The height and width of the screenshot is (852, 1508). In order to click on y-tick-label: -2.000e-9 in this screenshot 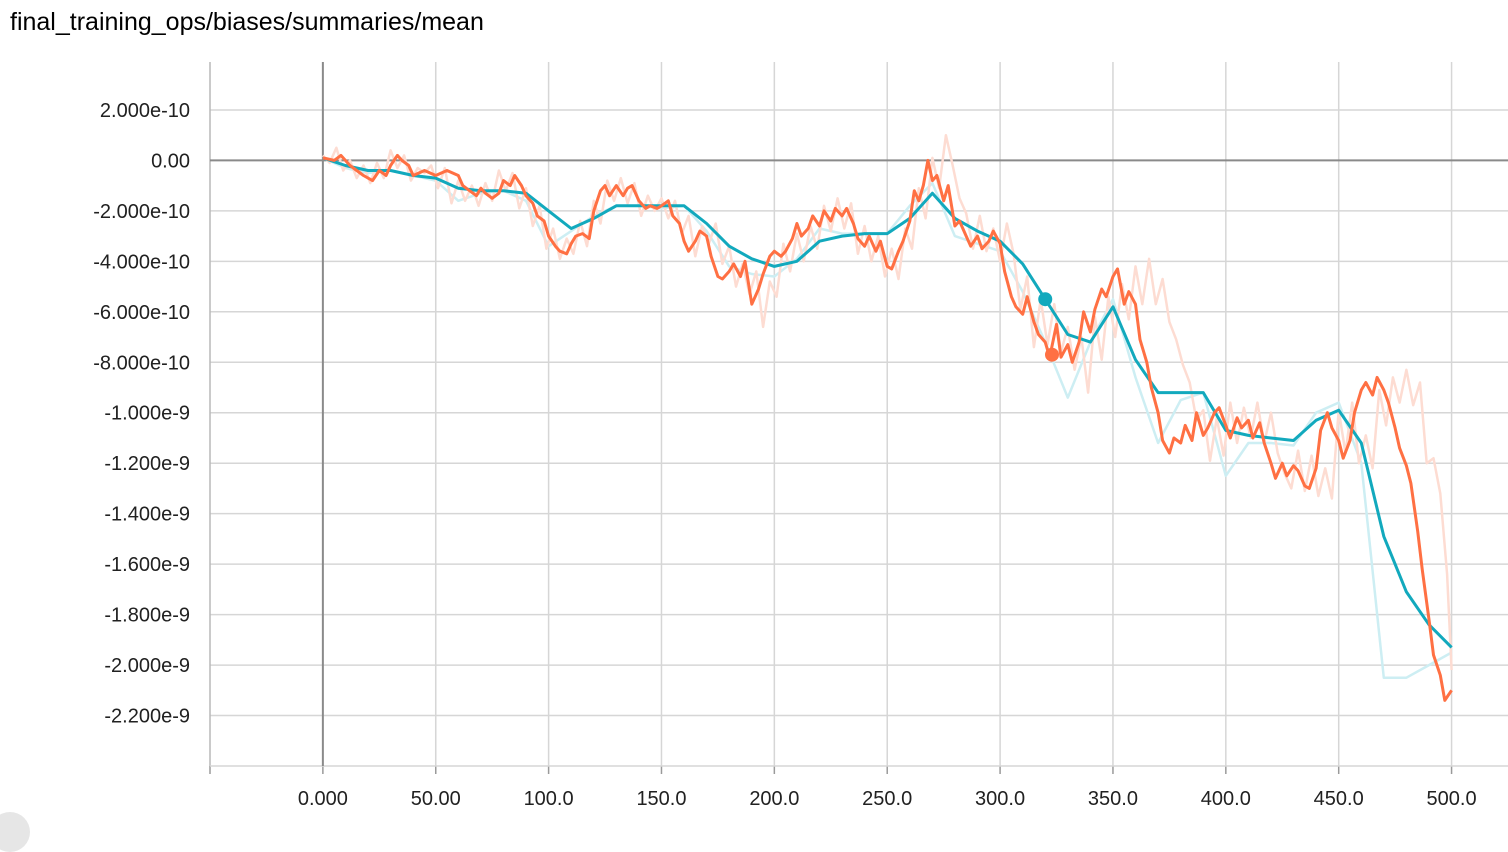, I will do `click(147, 666)`.